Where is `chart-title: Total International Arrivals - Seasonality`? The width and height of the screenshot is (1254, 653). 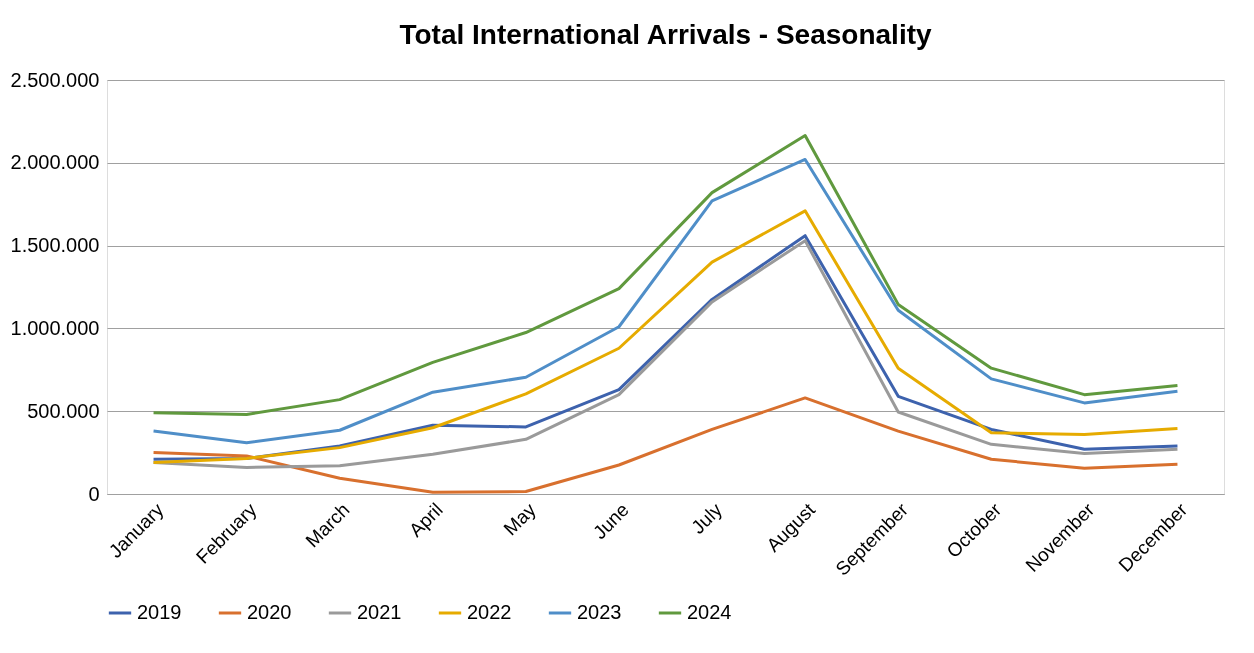 chart-title: Total International Arrivals - Seasonality is located at coordinates (665, 34).